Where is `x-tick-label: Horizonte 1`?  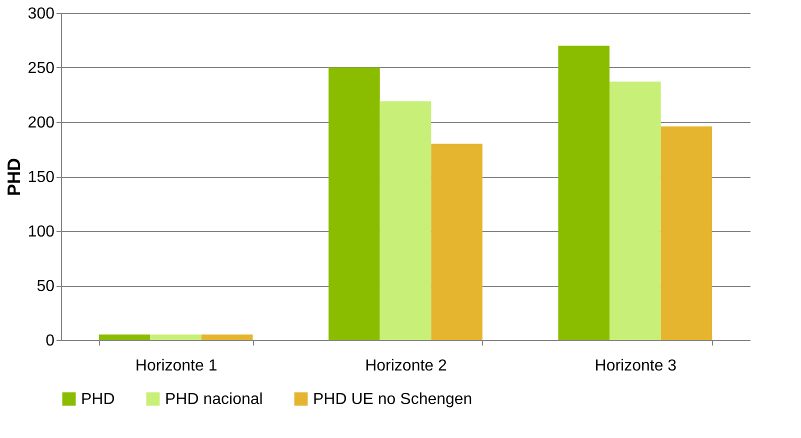 x-tick-label: Horizonte 1 is located at coordinates (176, 366).